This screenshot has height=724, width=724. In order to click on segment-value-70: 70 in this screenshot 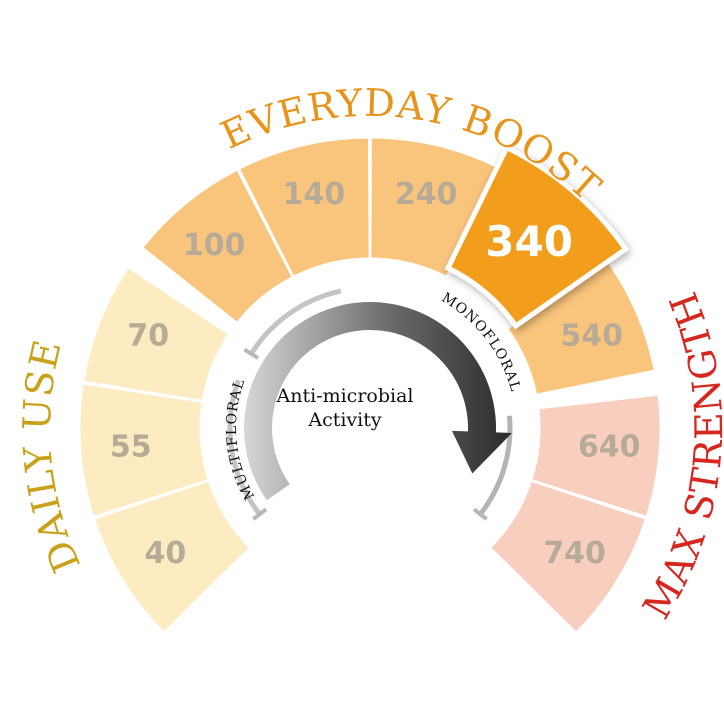, I will do `click(148, 336)`.